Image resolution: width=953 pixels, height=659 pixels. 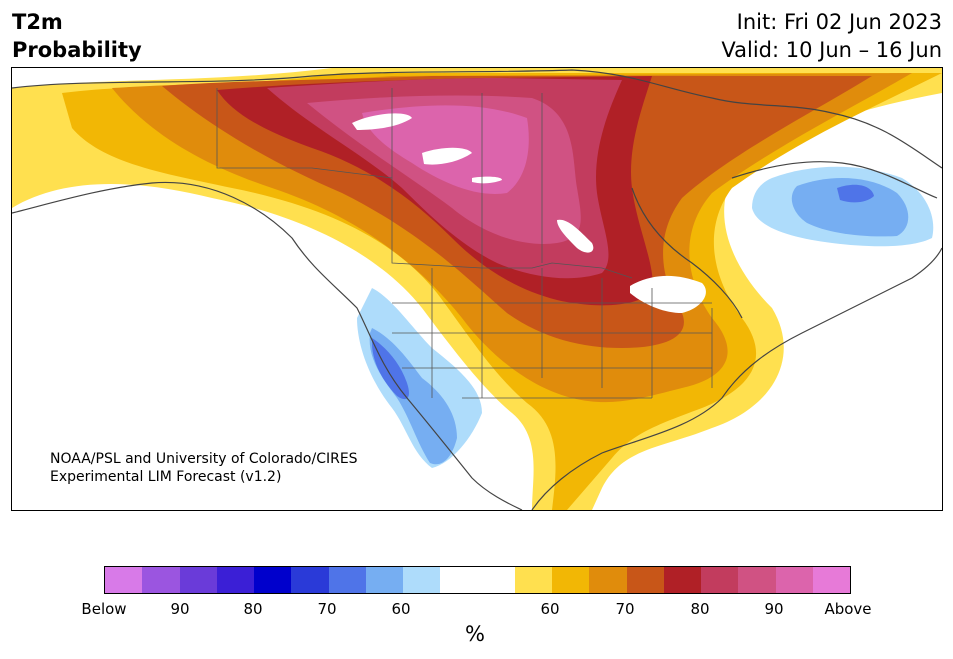 What do you see at coordinates (77, 50) in the screenshot?
I see `title-line-2: Probability` at bounding box center [77, 50].